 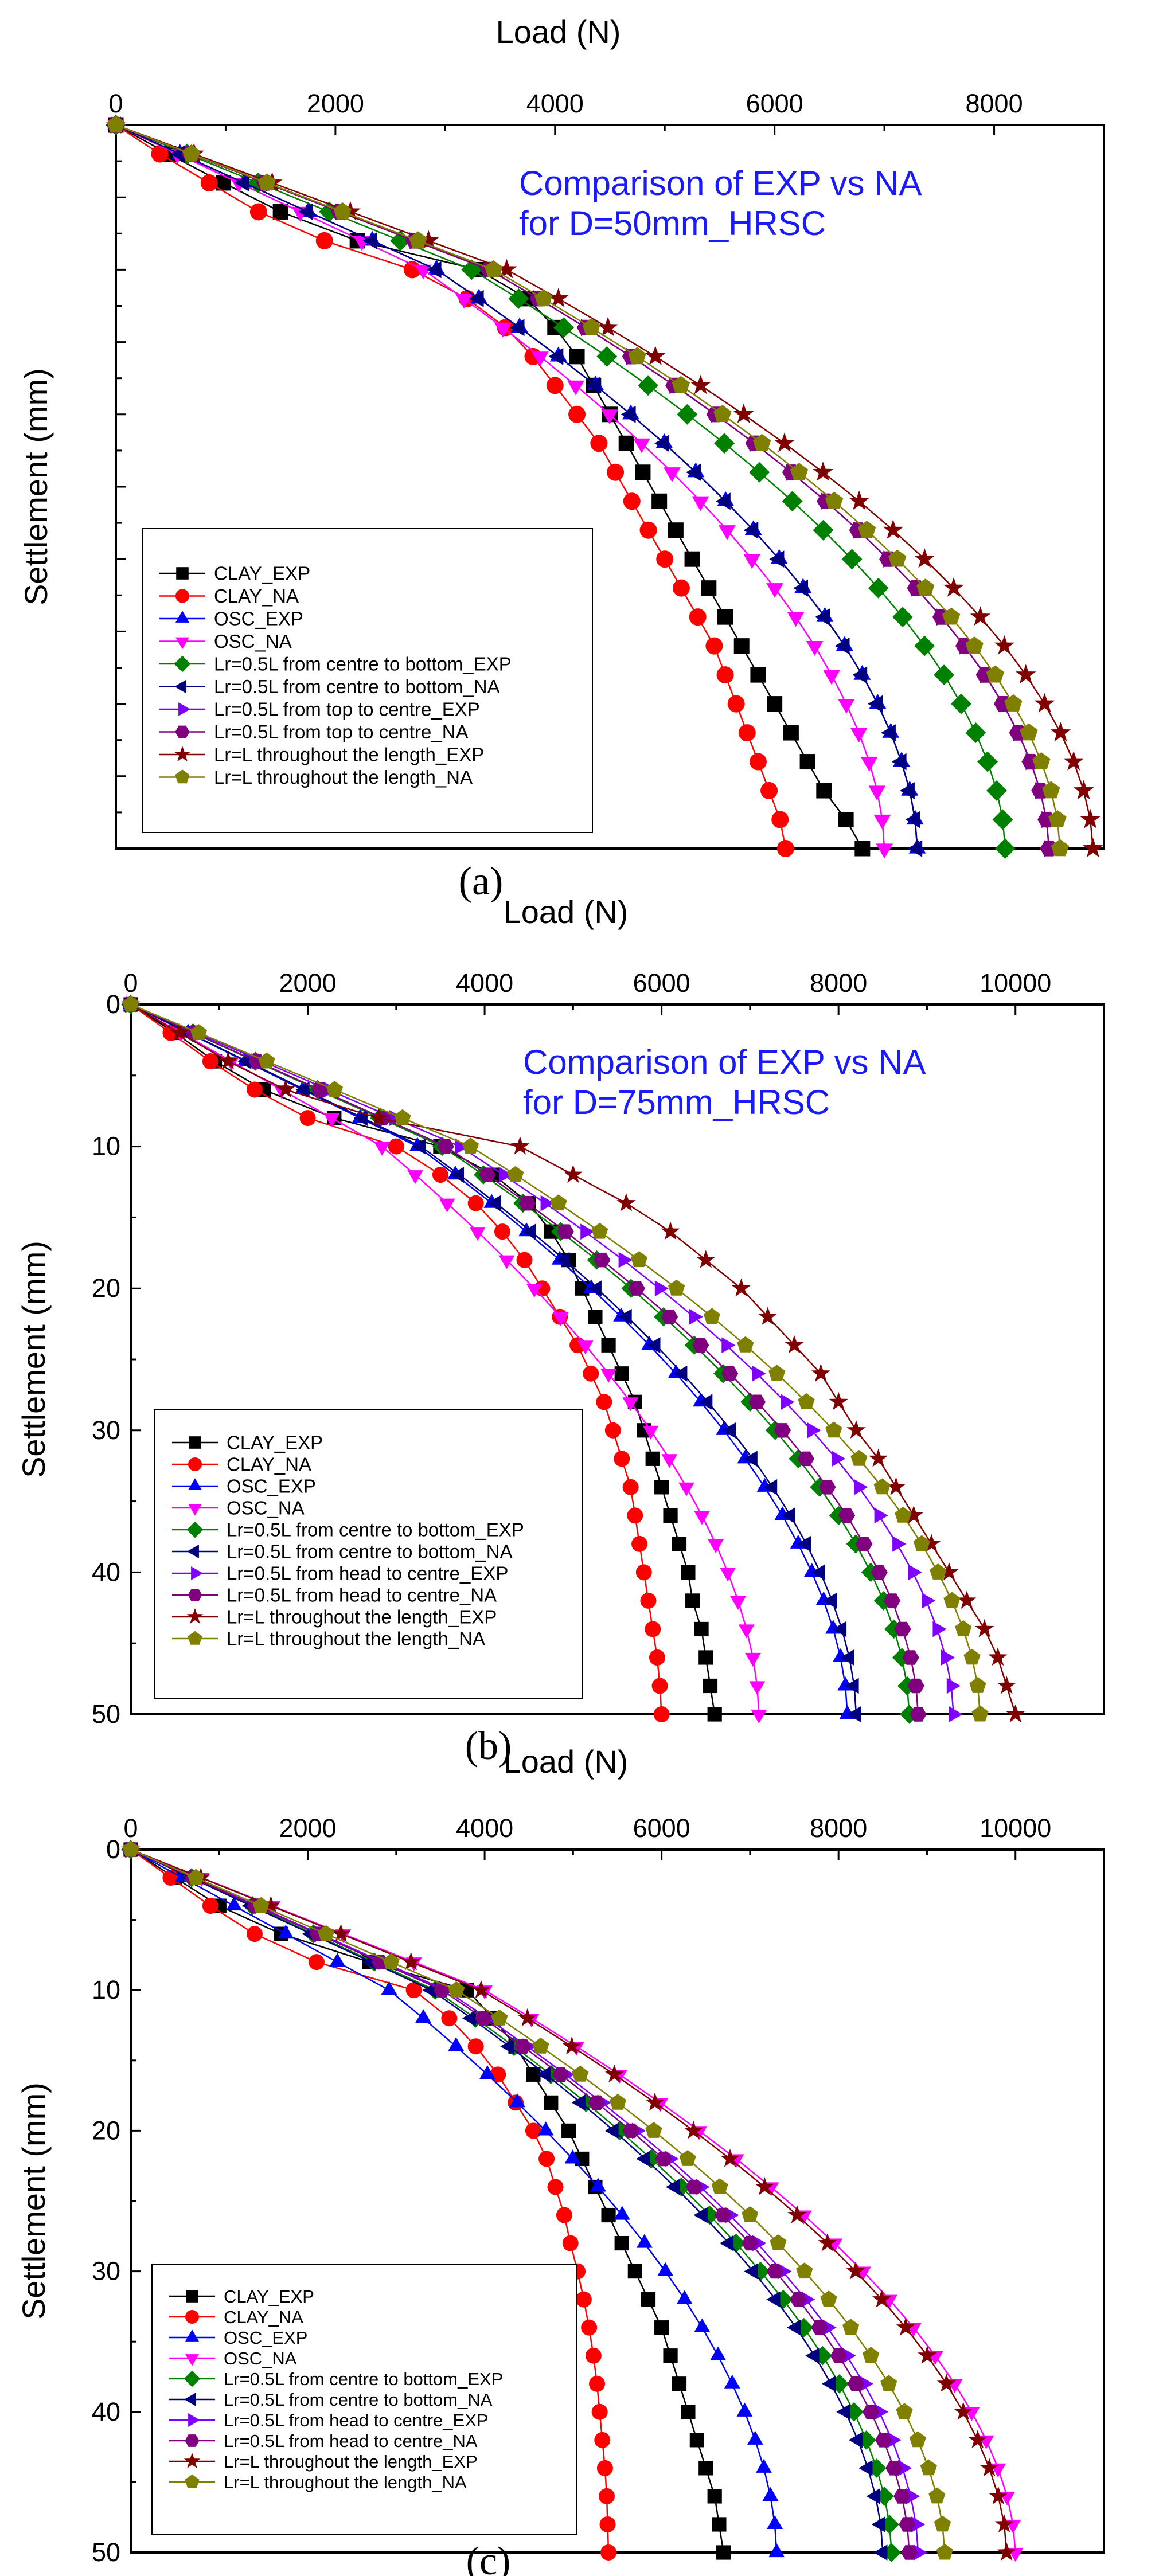 I want to click on chart-annotation: Comparison of EXP vs NA, so click(x=720, y=183).